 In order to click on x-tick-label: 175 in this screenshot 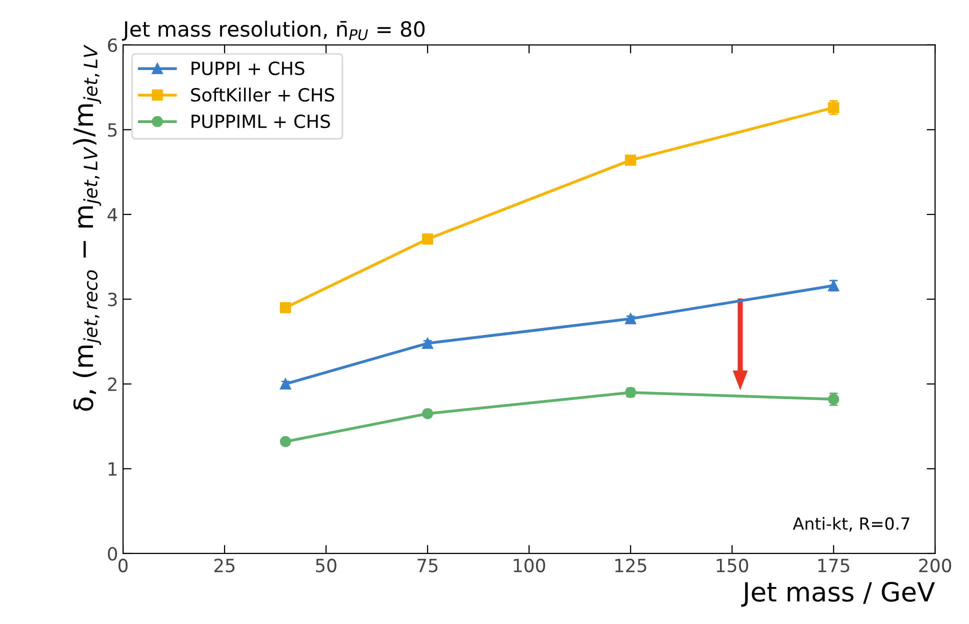, I will do `click(834, 565)`.